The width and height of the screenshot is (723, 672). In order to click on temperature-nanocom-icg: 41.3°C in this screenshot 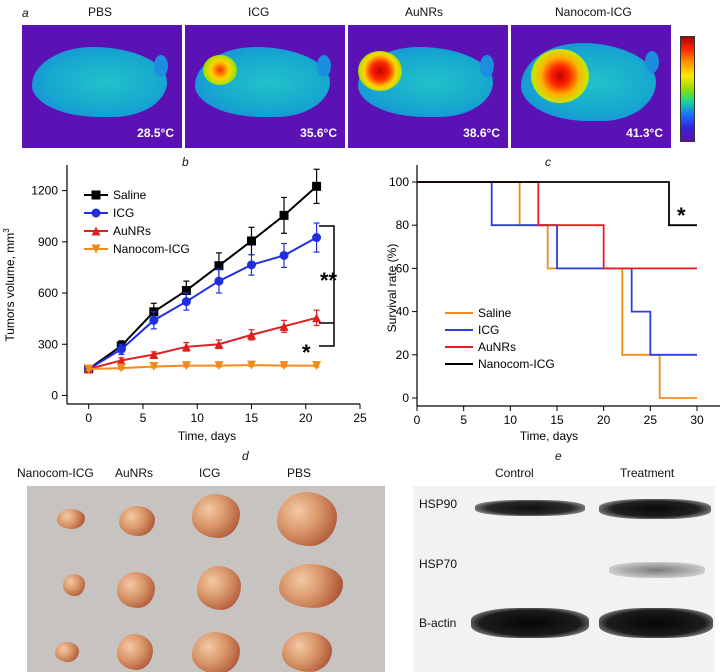, I will do `click(644, 133)`.